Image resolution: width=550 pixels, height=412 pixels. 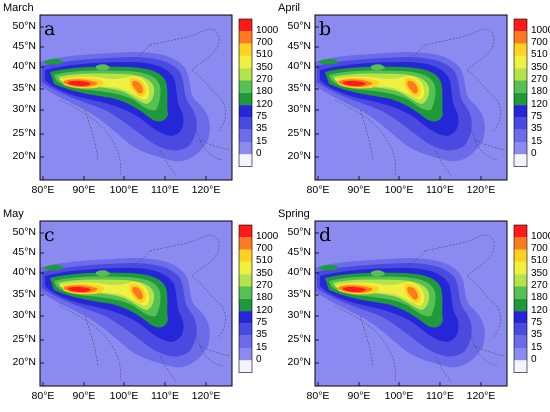 I want to click on panel-title: Spring, so click(x=294, y=214).